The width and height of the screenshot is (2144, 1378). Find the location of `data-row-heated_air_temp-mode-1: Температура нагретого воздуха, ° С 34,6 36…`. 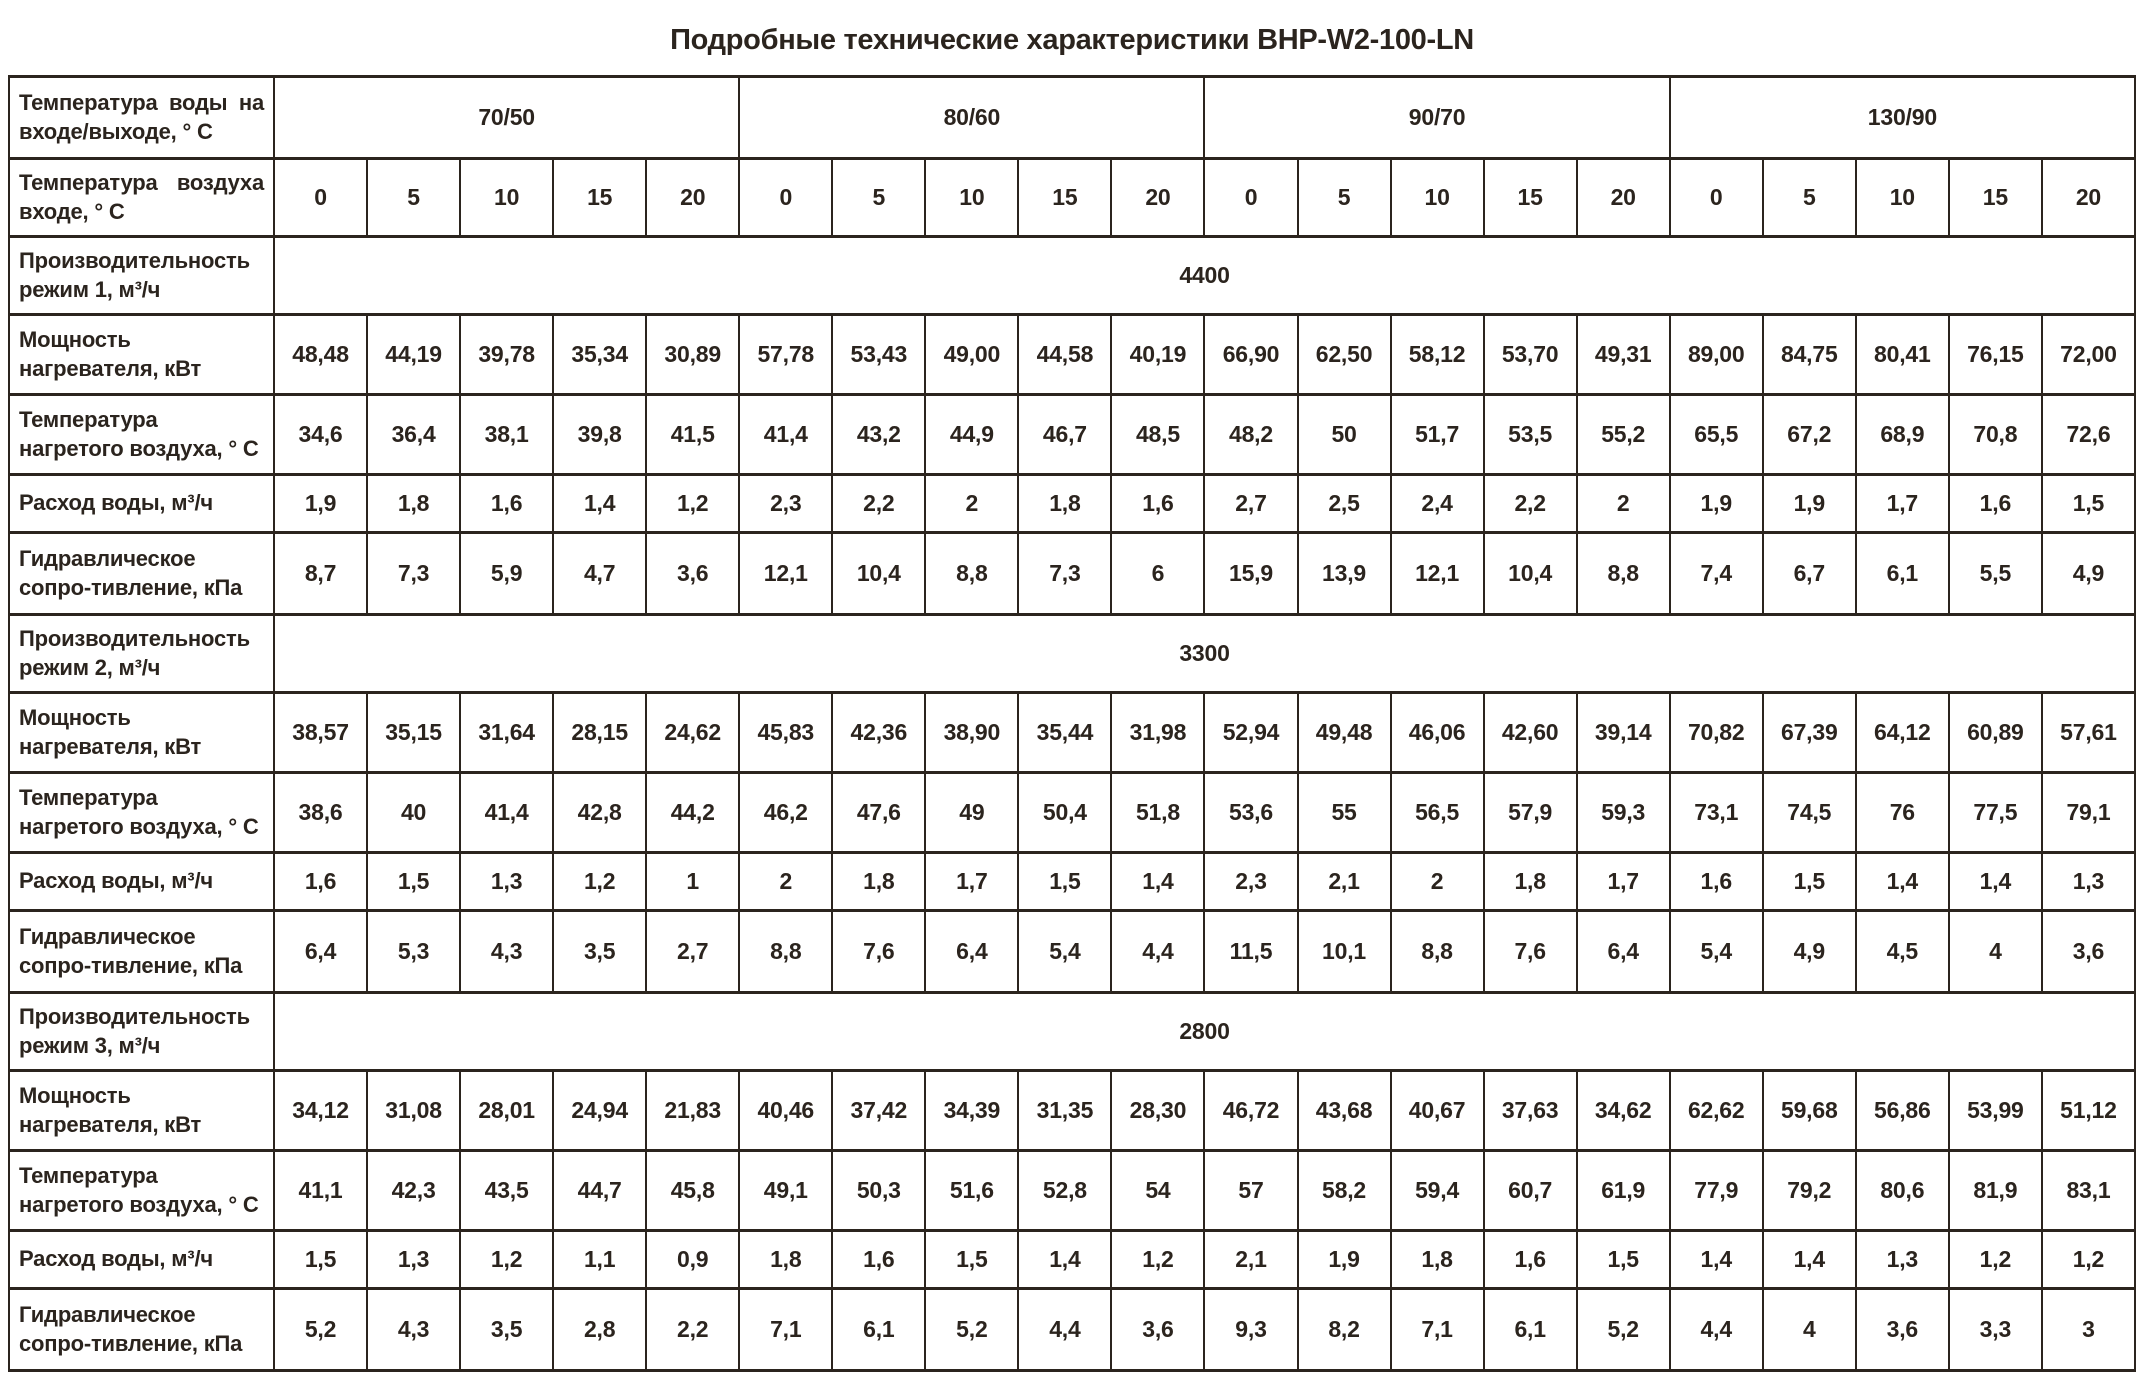

data-row-heated_air_temp-mode-1: Температура нагретого воздуха, ° С 34,6 36… is located at coordinates (1072, 434).